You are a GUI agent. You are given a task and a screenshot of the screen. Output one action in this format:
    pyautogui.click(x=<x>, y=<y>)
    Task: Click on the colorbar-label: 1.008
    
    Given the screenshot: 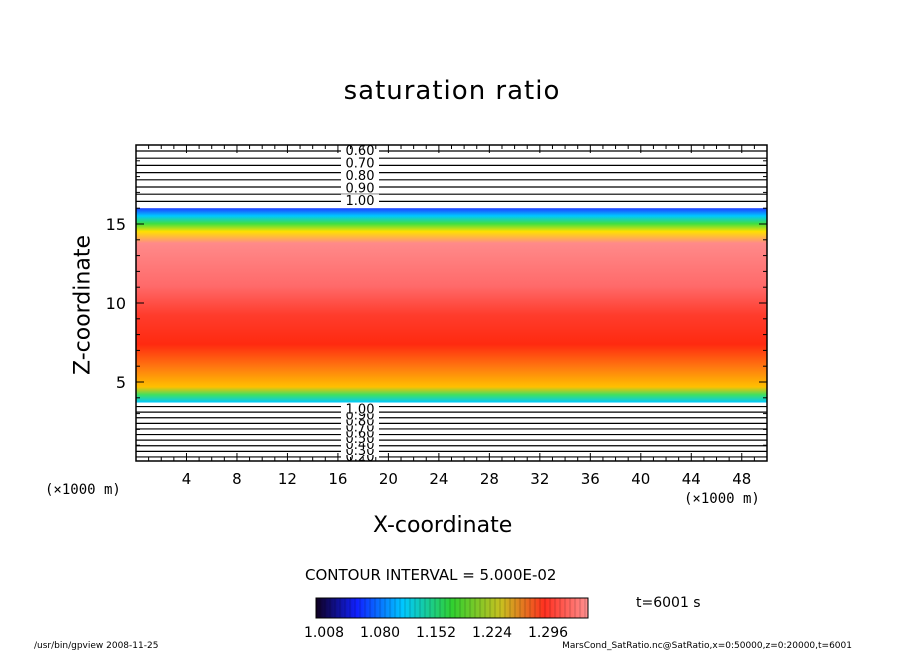 What is the action you would take?
    pyautogui.click(x=324, y=633)
    